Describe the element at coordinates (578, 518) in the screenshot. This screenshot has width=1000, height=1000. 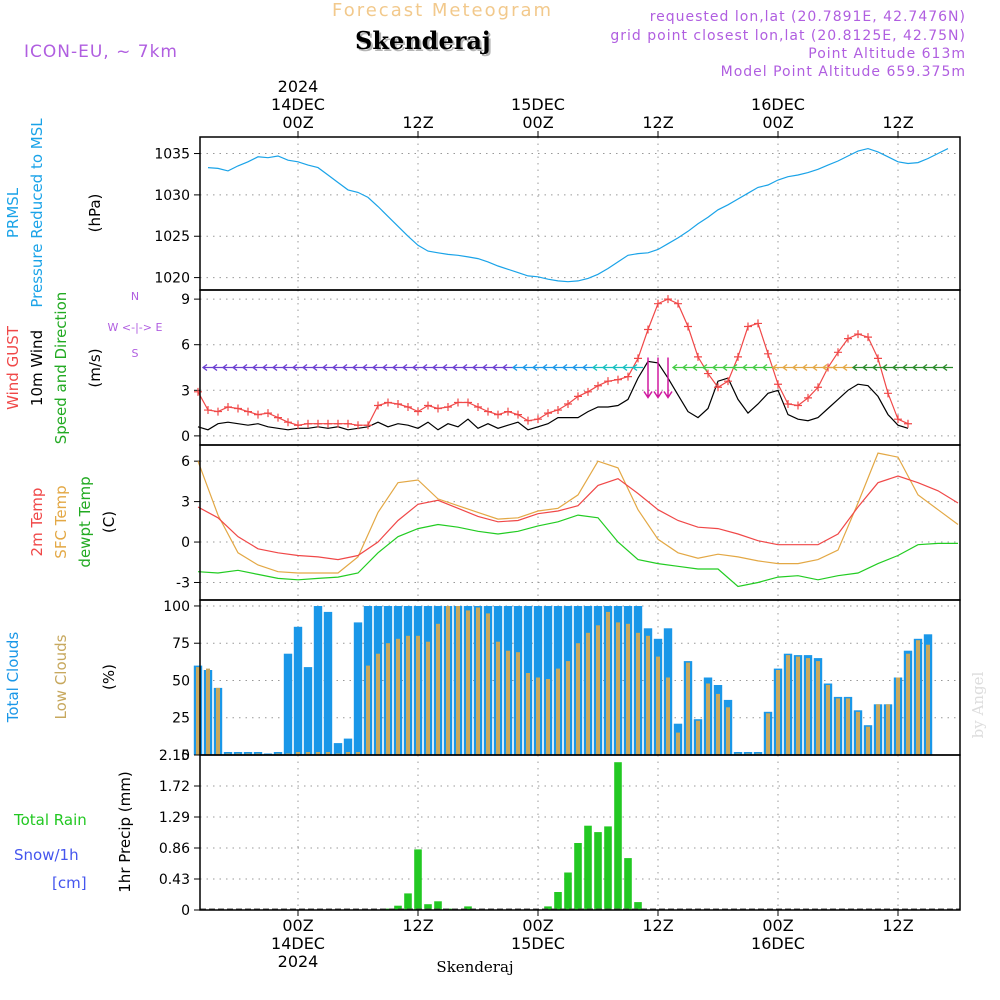
I see `t2m-line` at that location.